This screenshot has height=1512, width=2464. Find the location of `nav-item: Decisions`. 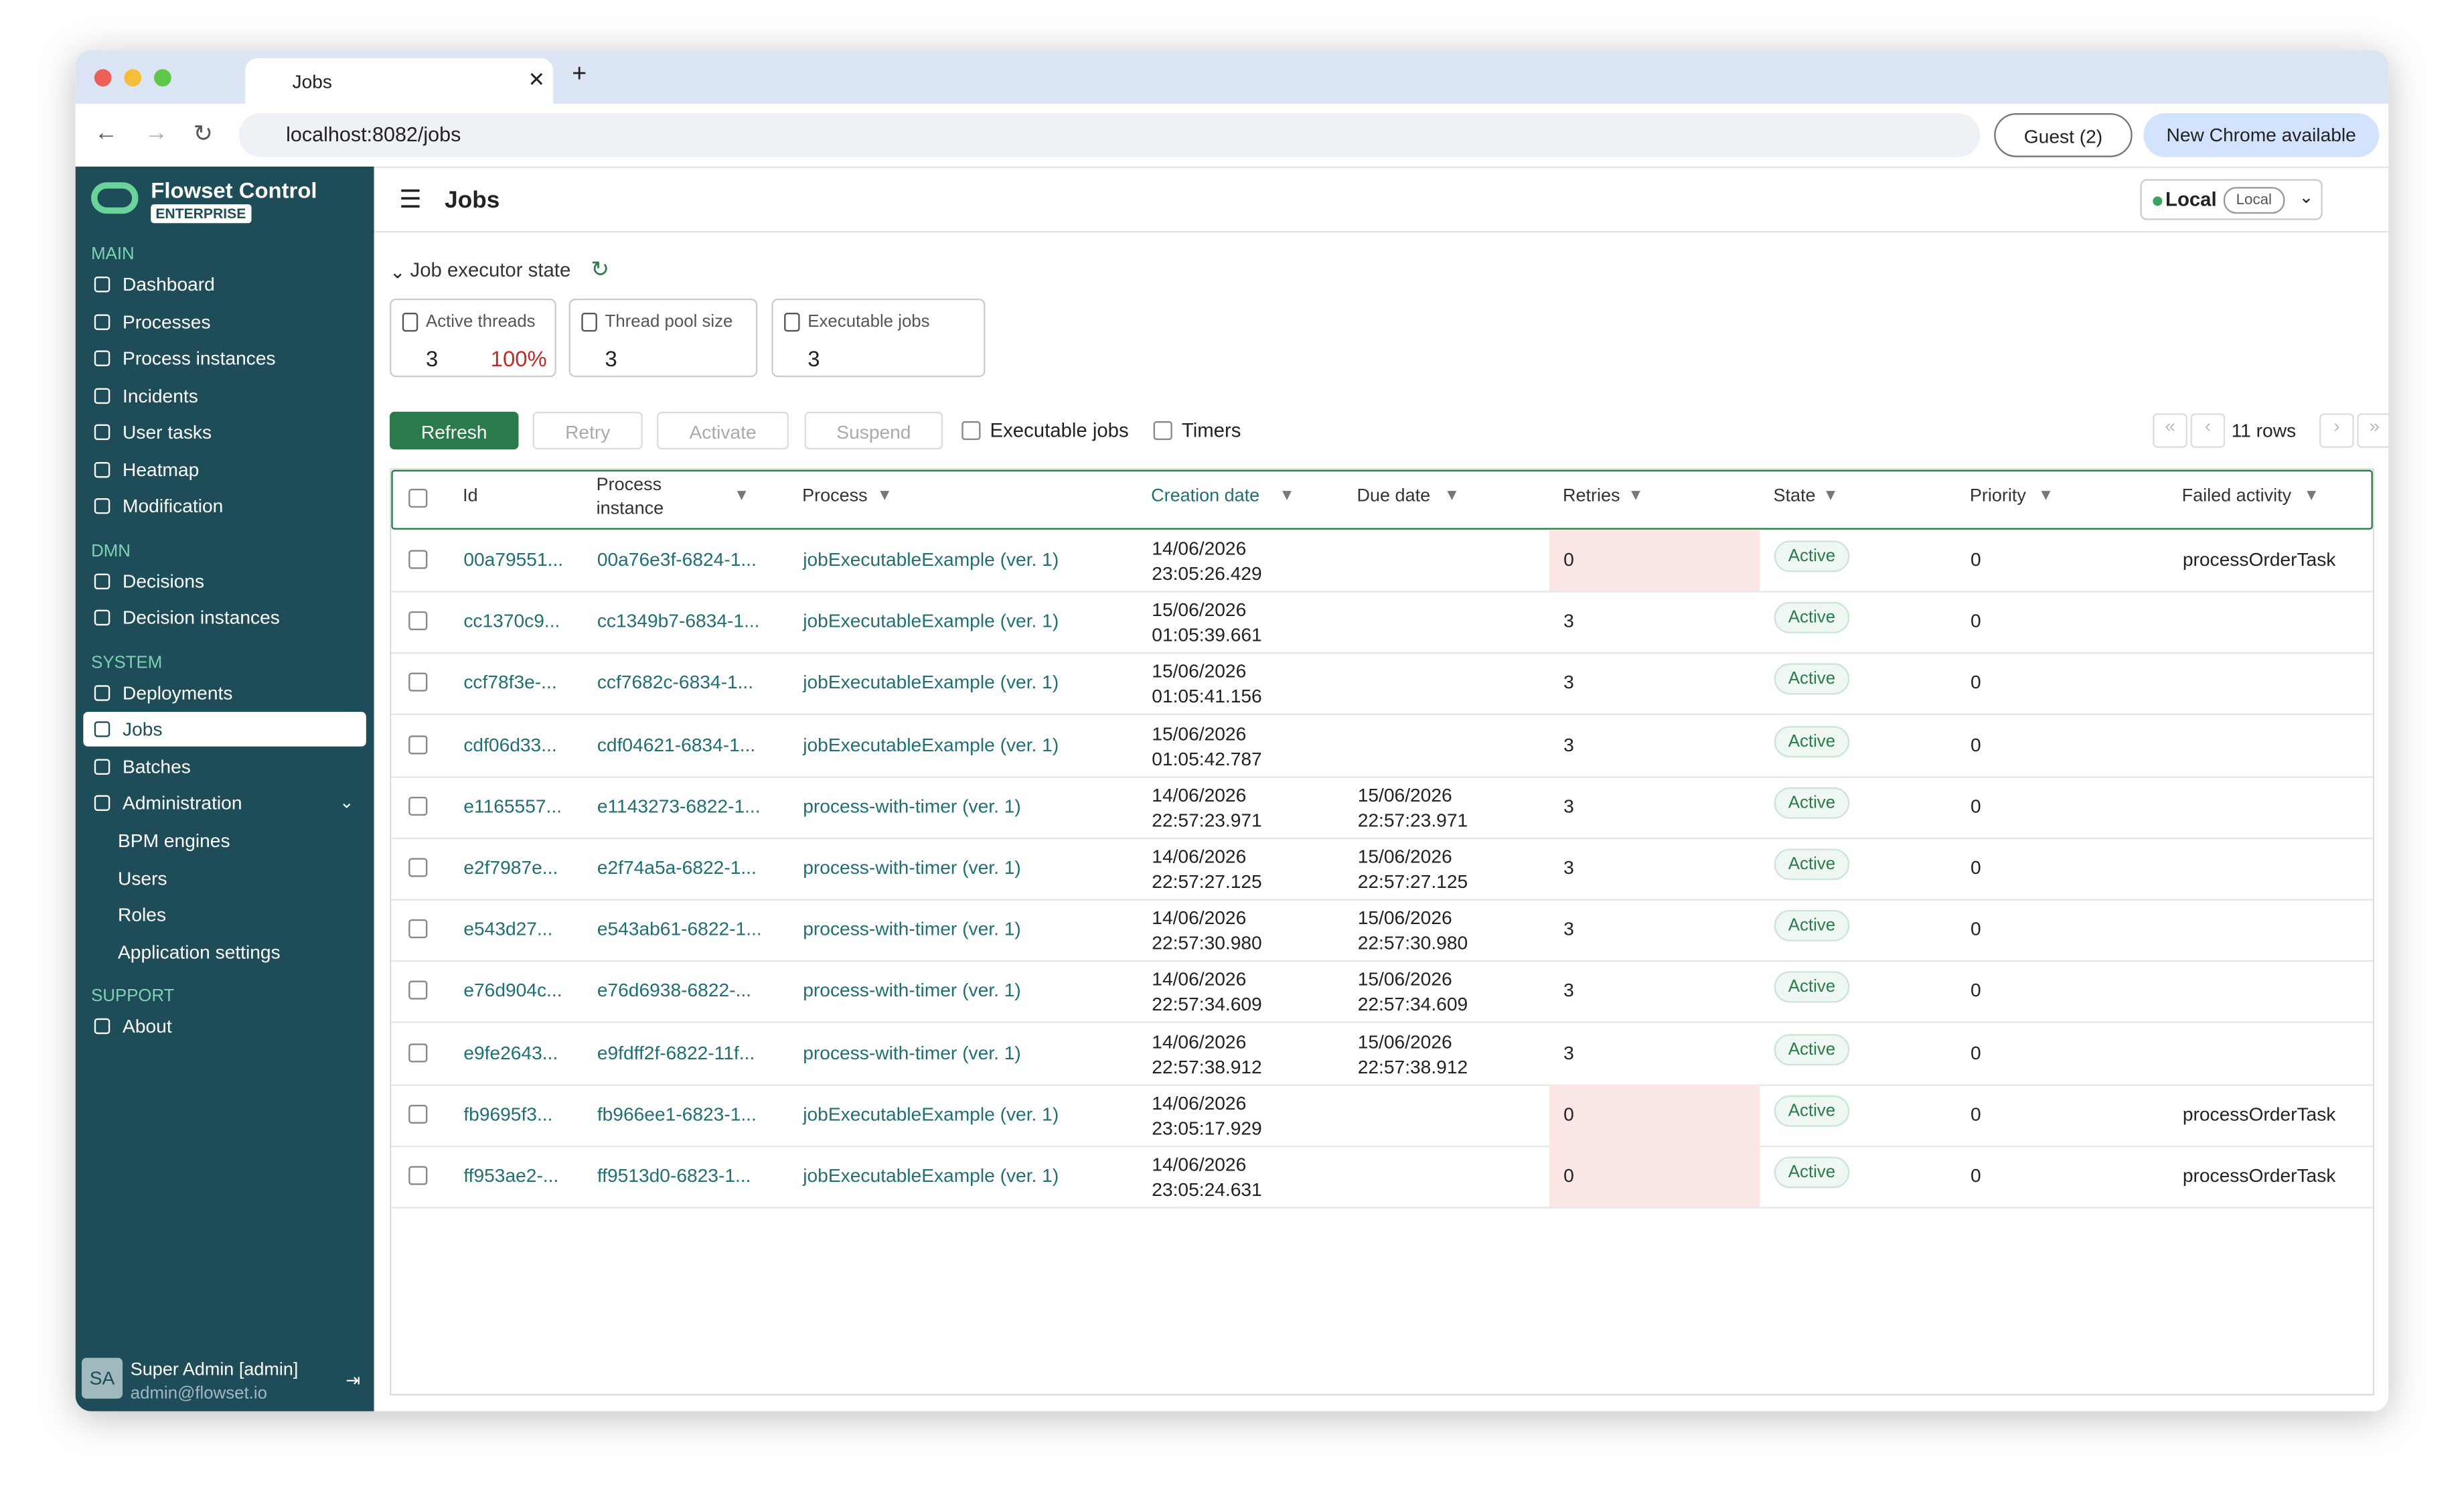

nav-item: Decisions is located at coordinates (224, 580).